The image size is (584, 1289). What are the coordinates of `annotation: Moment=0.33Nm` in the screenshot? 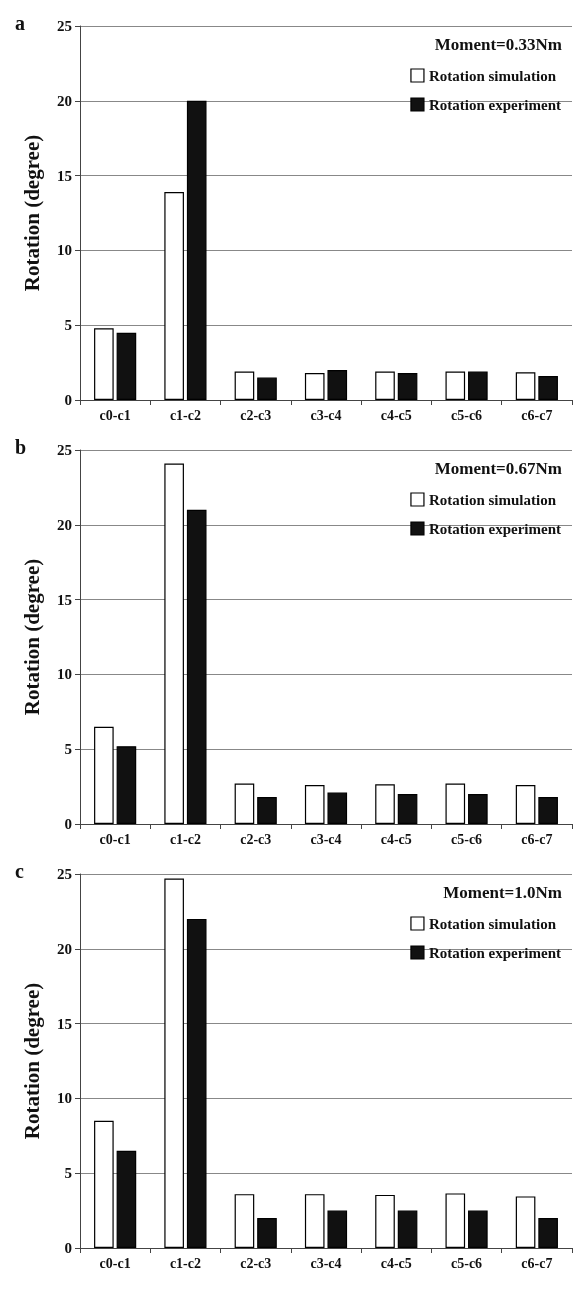 It's located at (498, 44).